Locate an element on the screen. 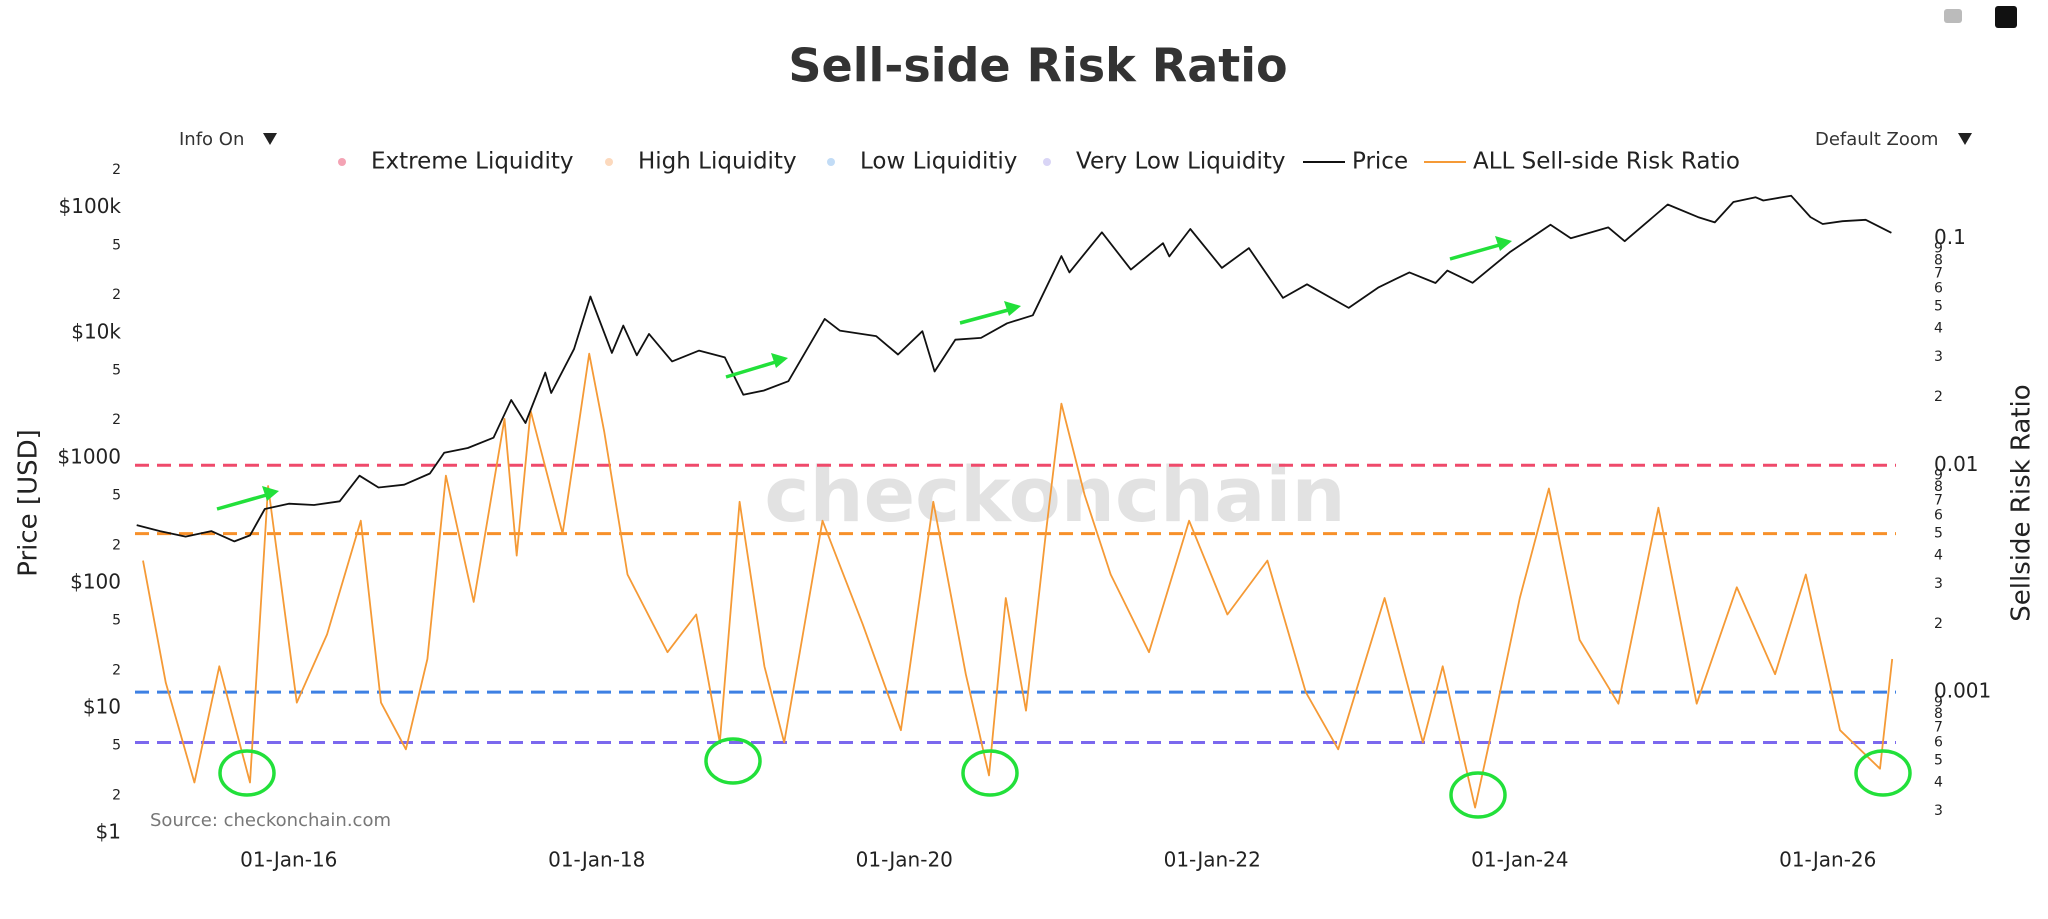 This screenshot has width=2048, height=919. x-tick-label: 01-Jan-20 is located at coordinates (904, 860).